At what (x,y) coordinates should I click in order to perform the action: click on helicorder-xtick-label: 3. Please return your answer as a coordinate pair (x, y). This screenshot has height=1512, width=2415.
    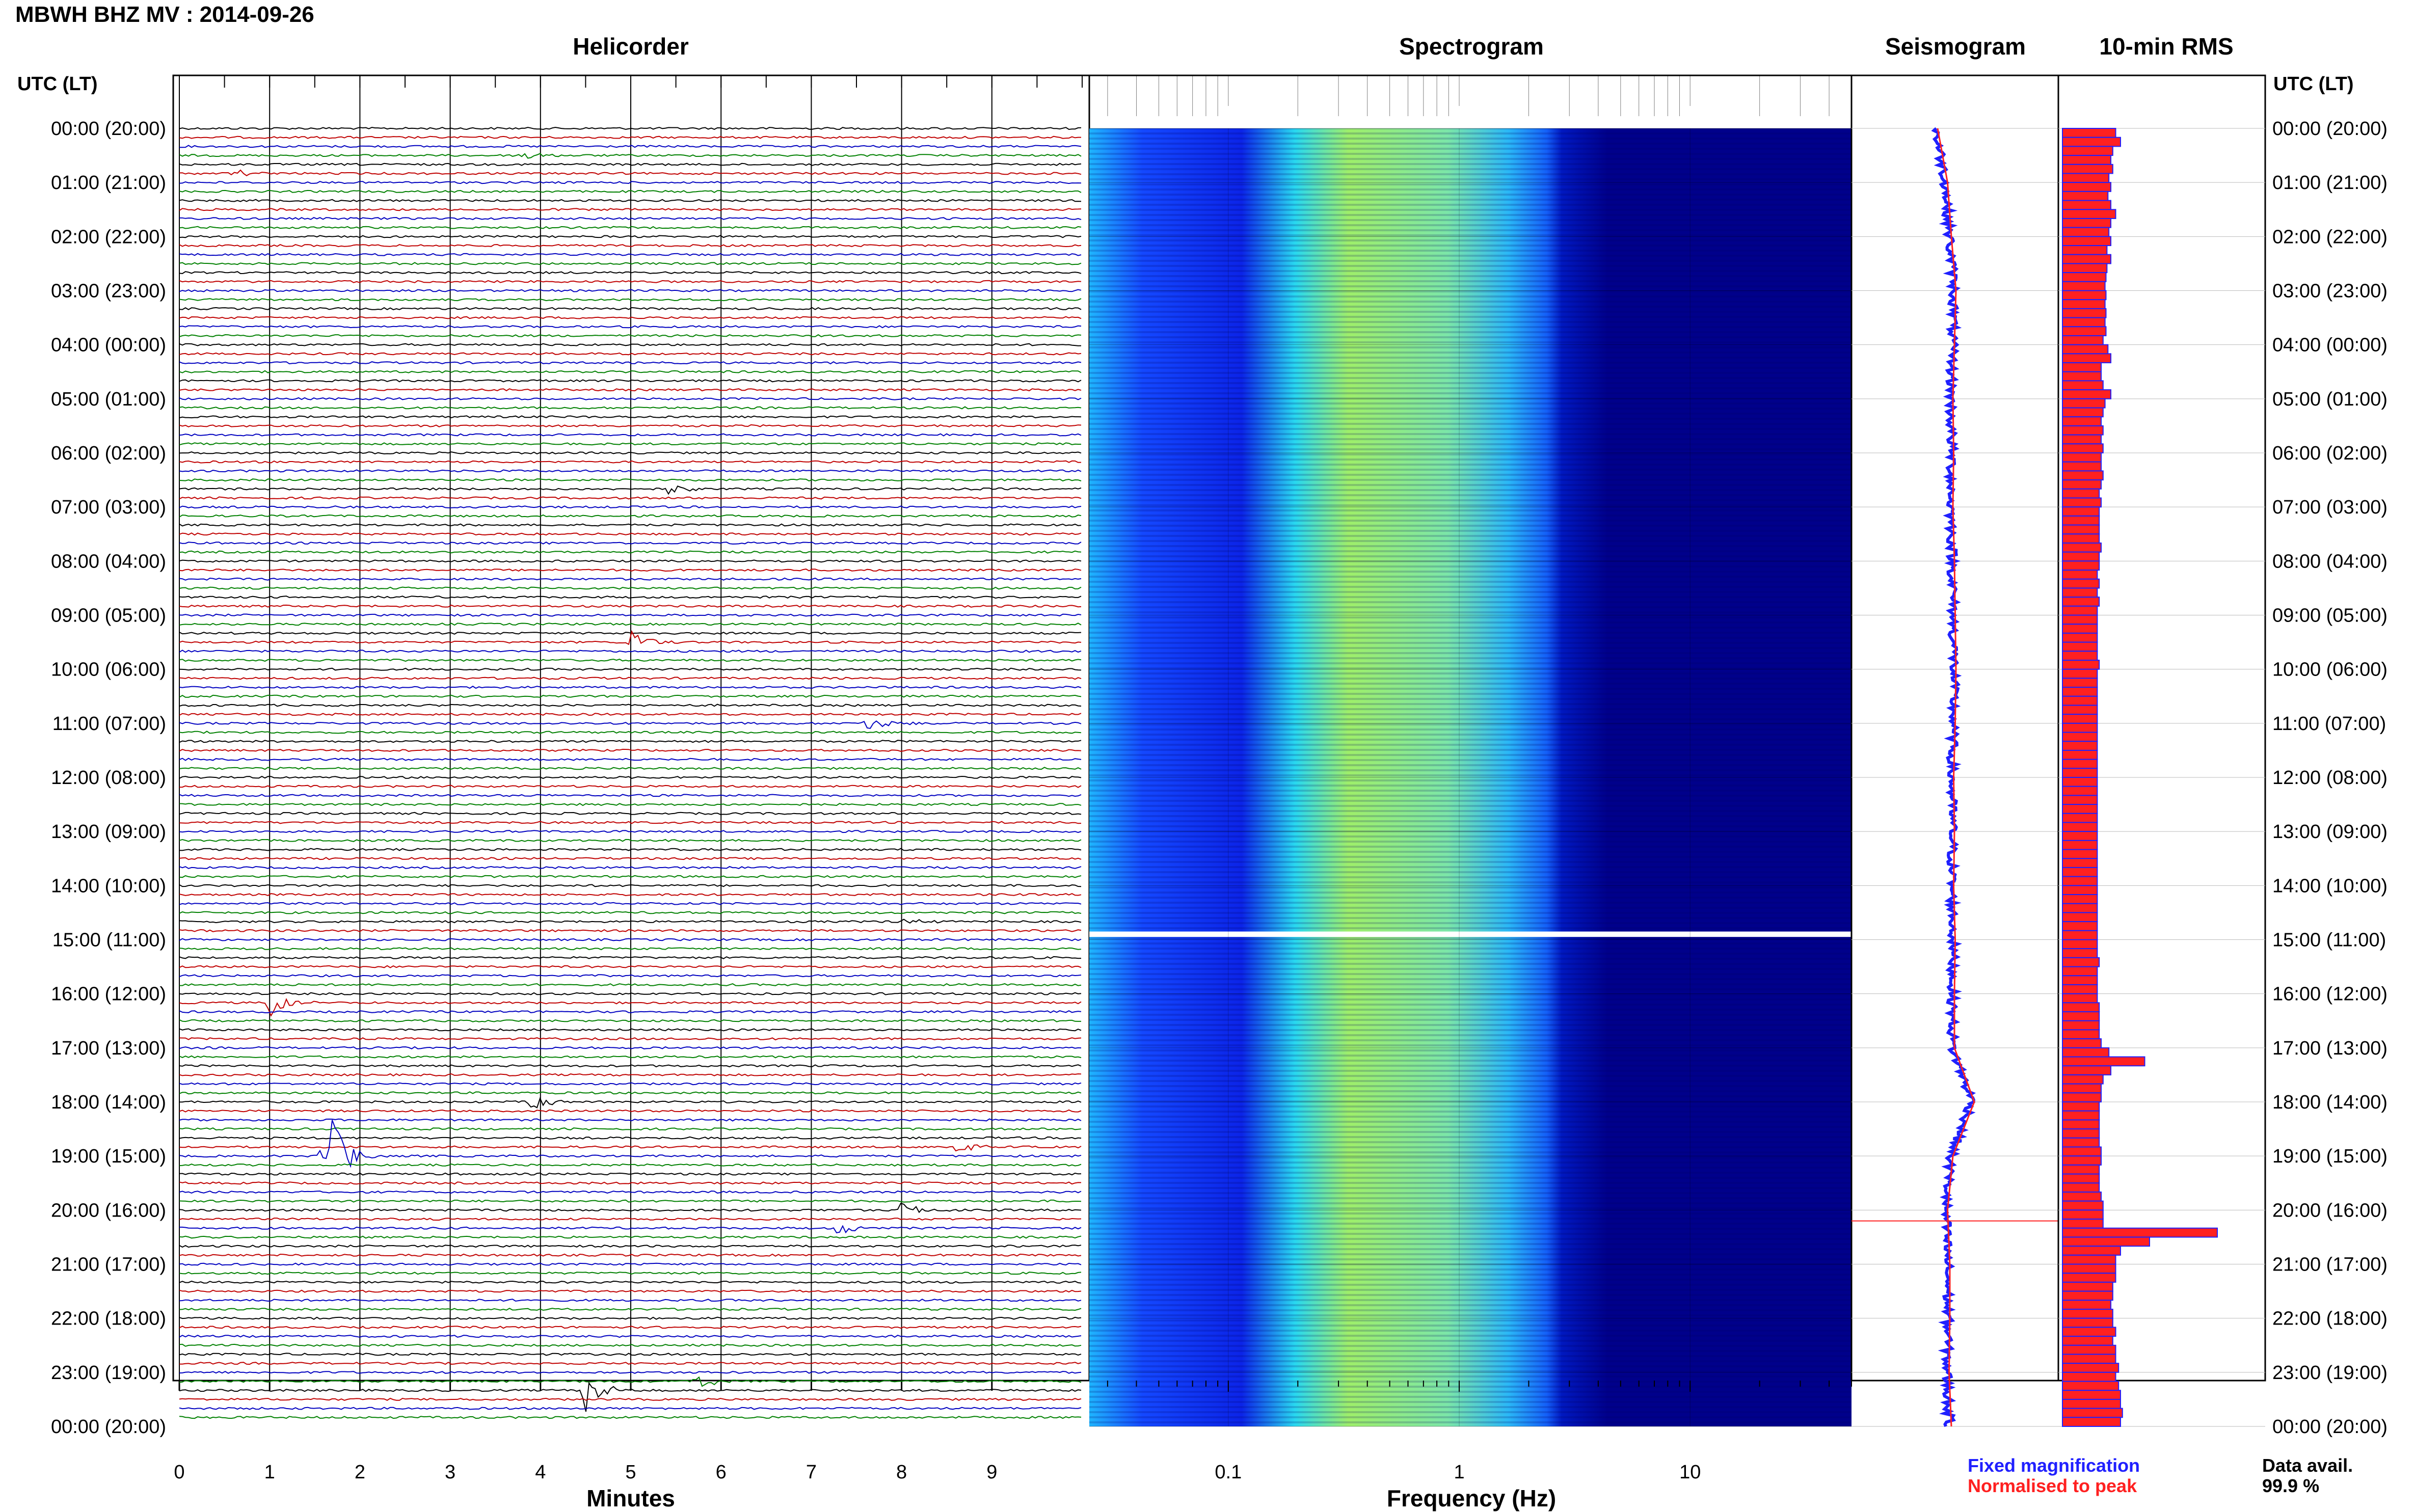
    Looking at the image, I should click on (450, 1472).